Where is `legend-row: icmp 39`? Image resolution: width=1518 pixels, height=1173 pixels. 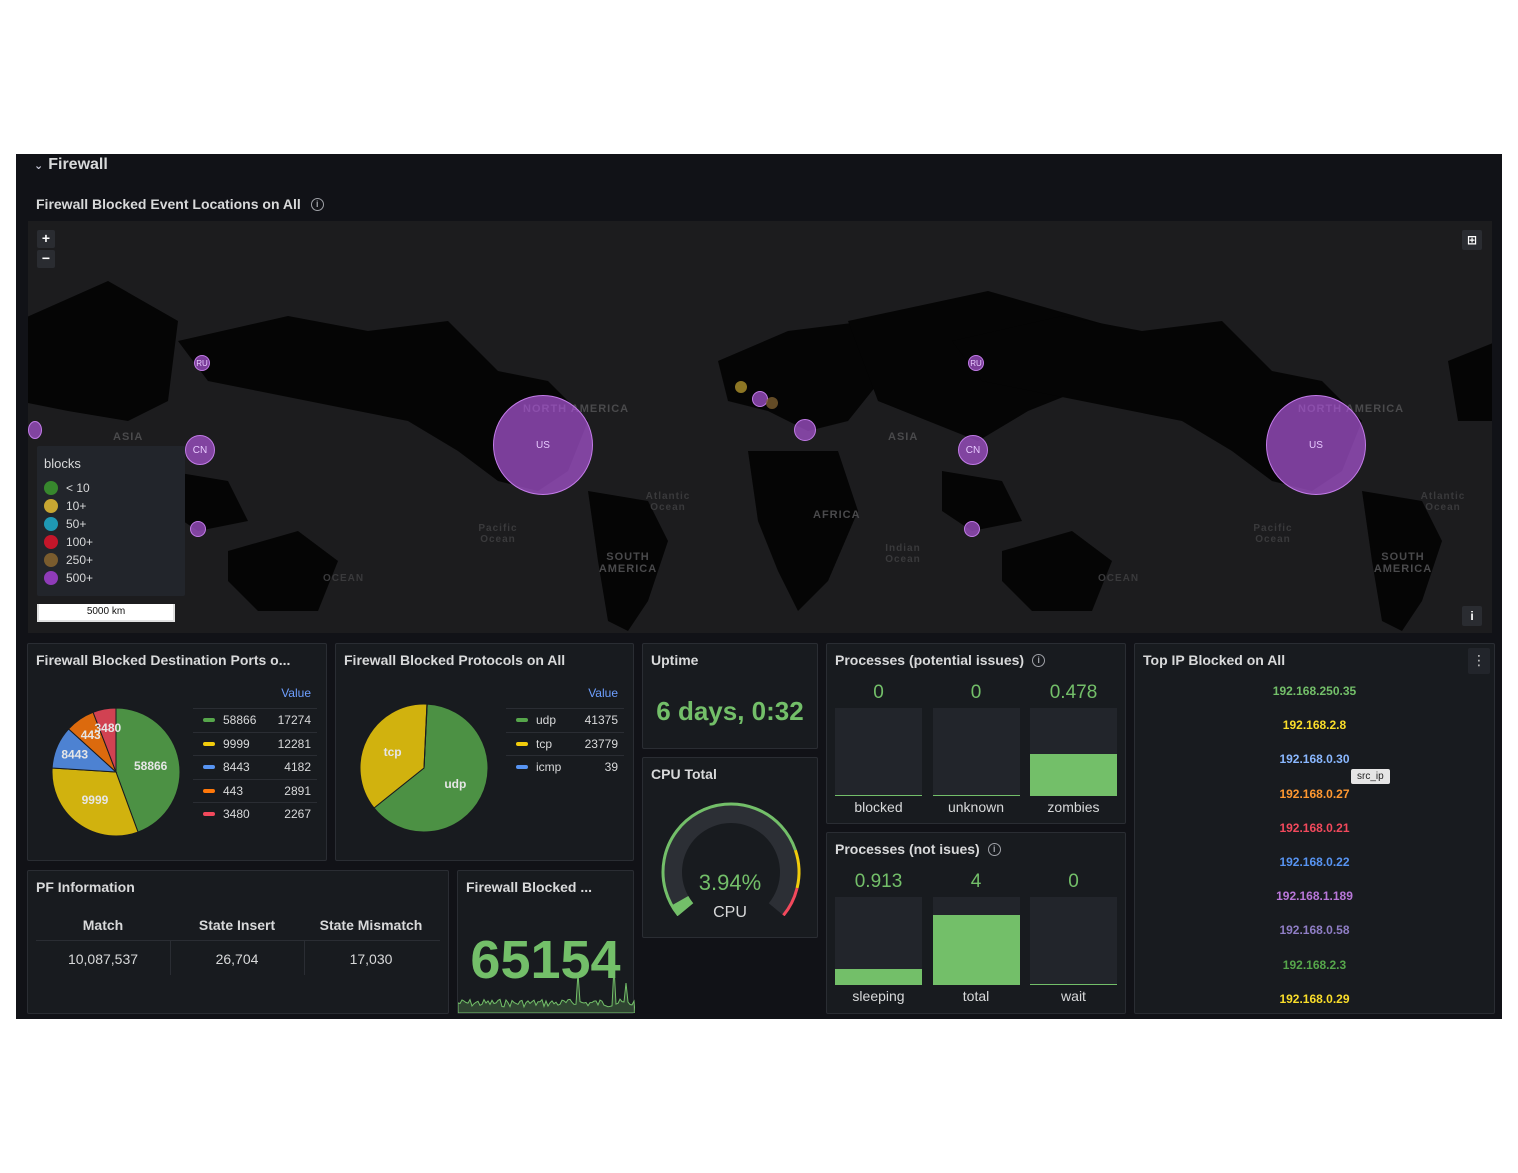
legend-row: icmp 39 is located at coordinates (565, 767).